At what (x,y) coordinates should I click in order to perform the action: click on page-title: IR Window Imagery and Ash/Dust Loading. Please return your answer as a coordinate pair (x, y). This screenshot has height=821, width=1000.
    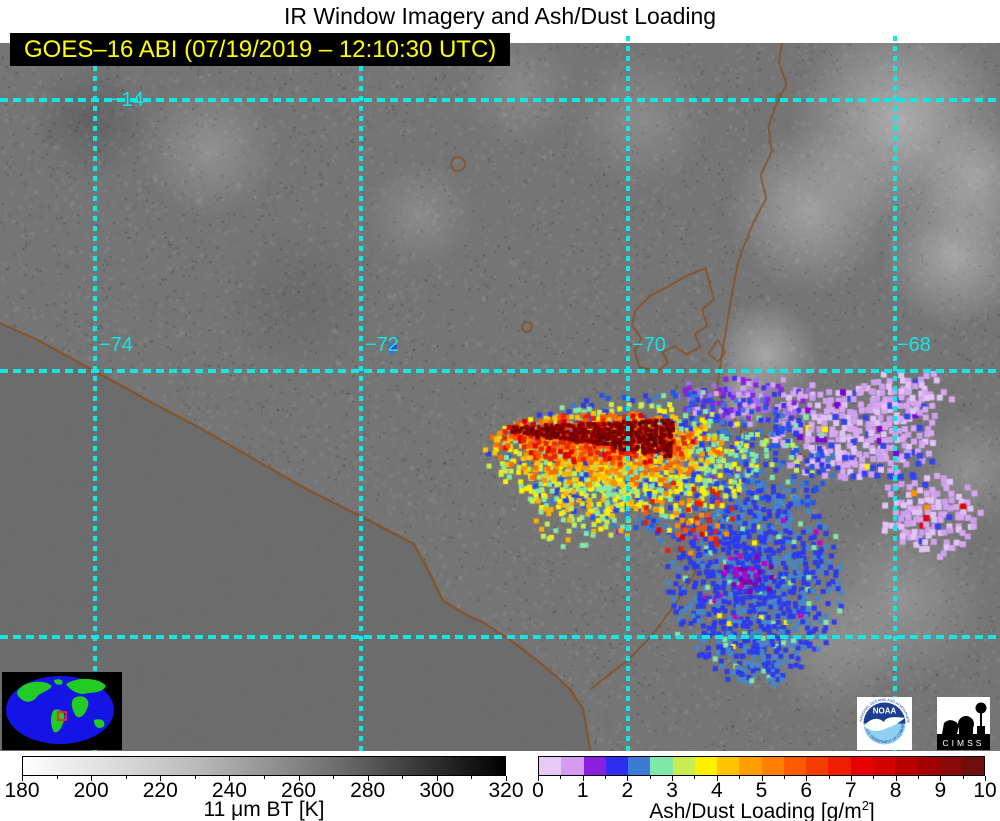
    Looking at the image, I should click on (500, 16).